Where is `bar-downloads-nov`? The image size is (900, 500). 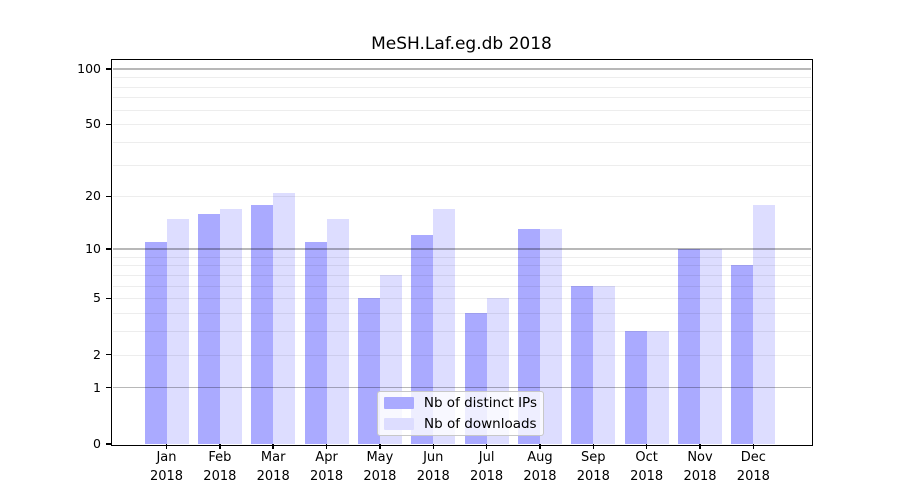
bar-downloads-nov is located at coordinates (711, 346).